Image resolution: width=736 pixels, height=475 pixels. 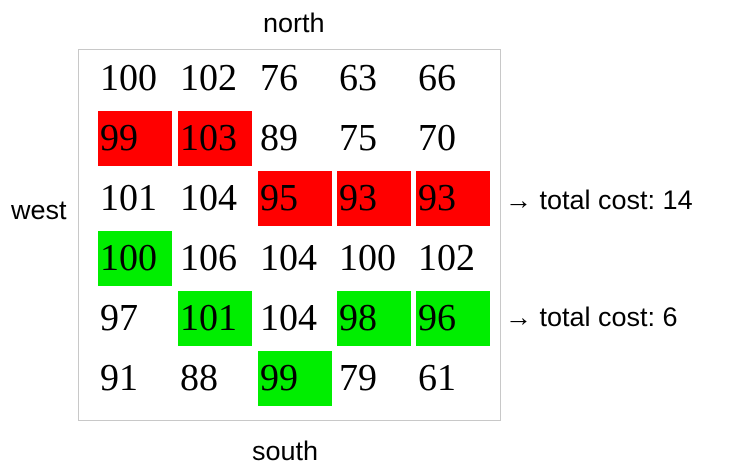 I want to click on grid-cell-r5-c4: 61, so click(x=437, y=378).